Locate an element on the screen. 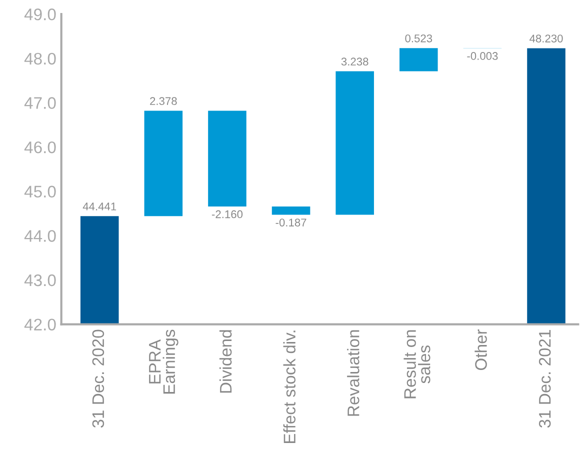 The width and height of the screenshot is (584, 470). y-tick-label: 45.0 is located at coordinates (40, 192).